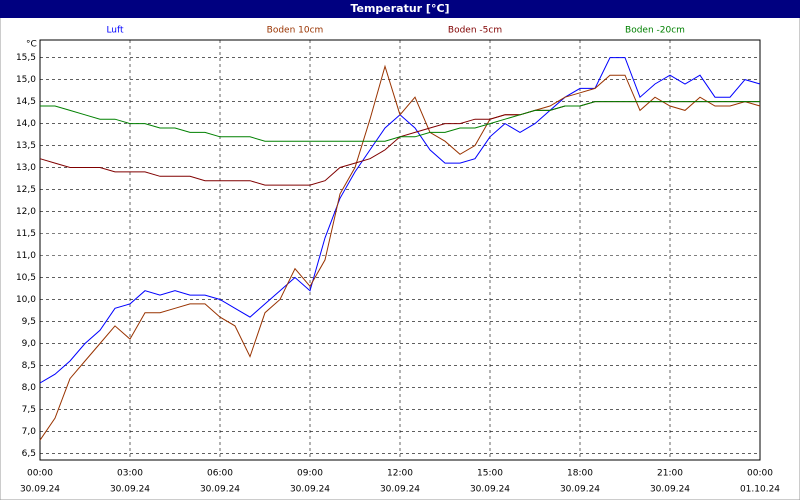  I want to click on legend-label: Luft, so click(115, 31).